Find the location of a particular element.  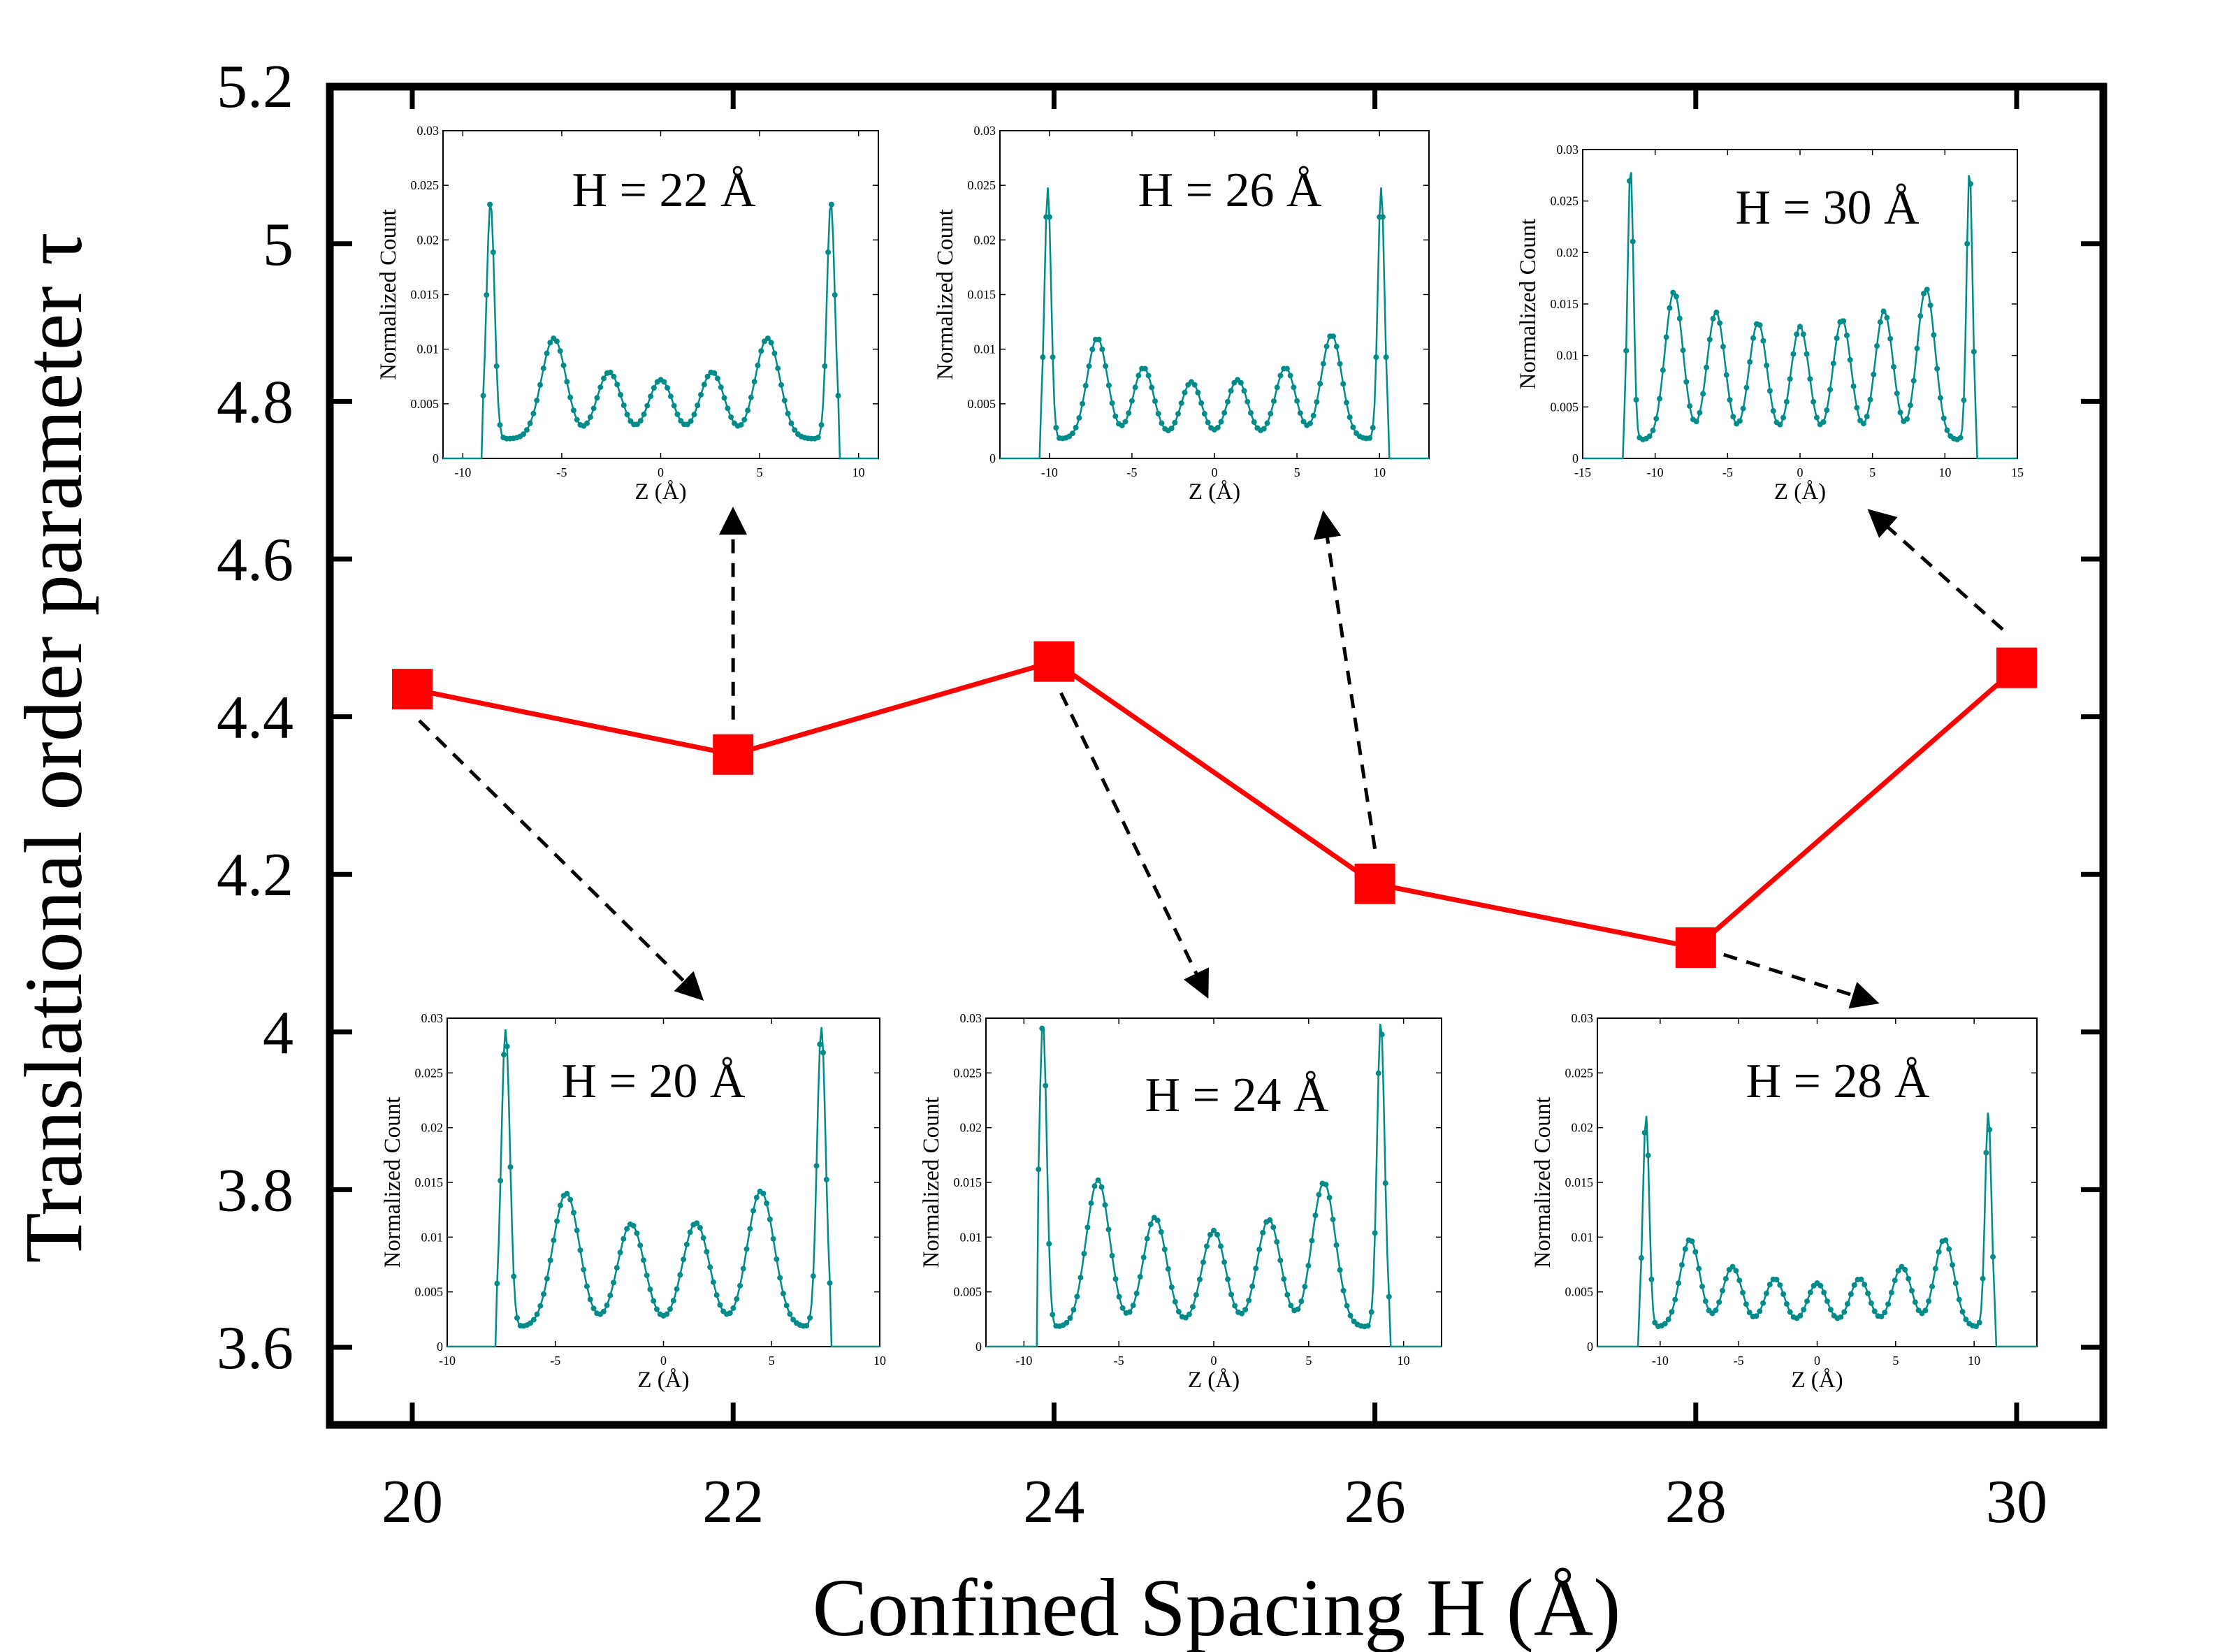

y-tick-label: 3.8 is located at coordinates (255, 1191).